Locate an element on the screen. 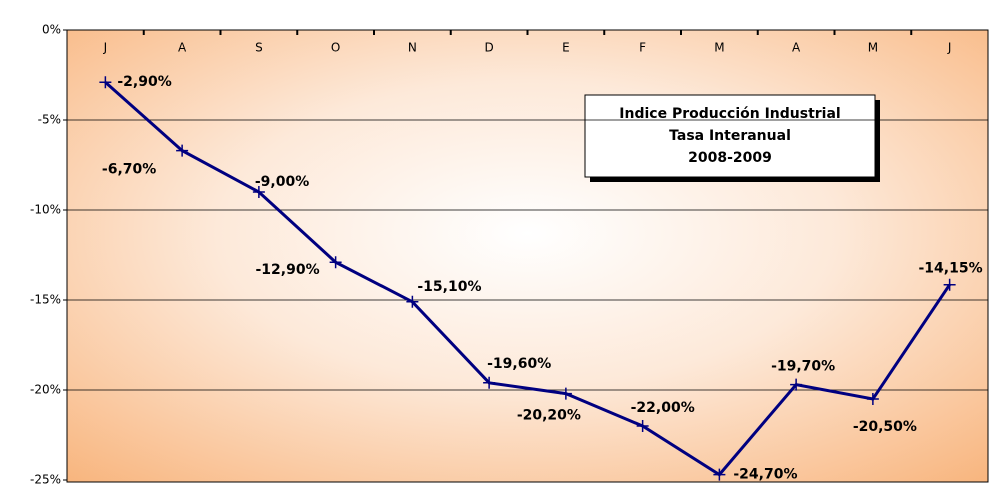  x-tick-label: D is located at coordinates (489, 48).